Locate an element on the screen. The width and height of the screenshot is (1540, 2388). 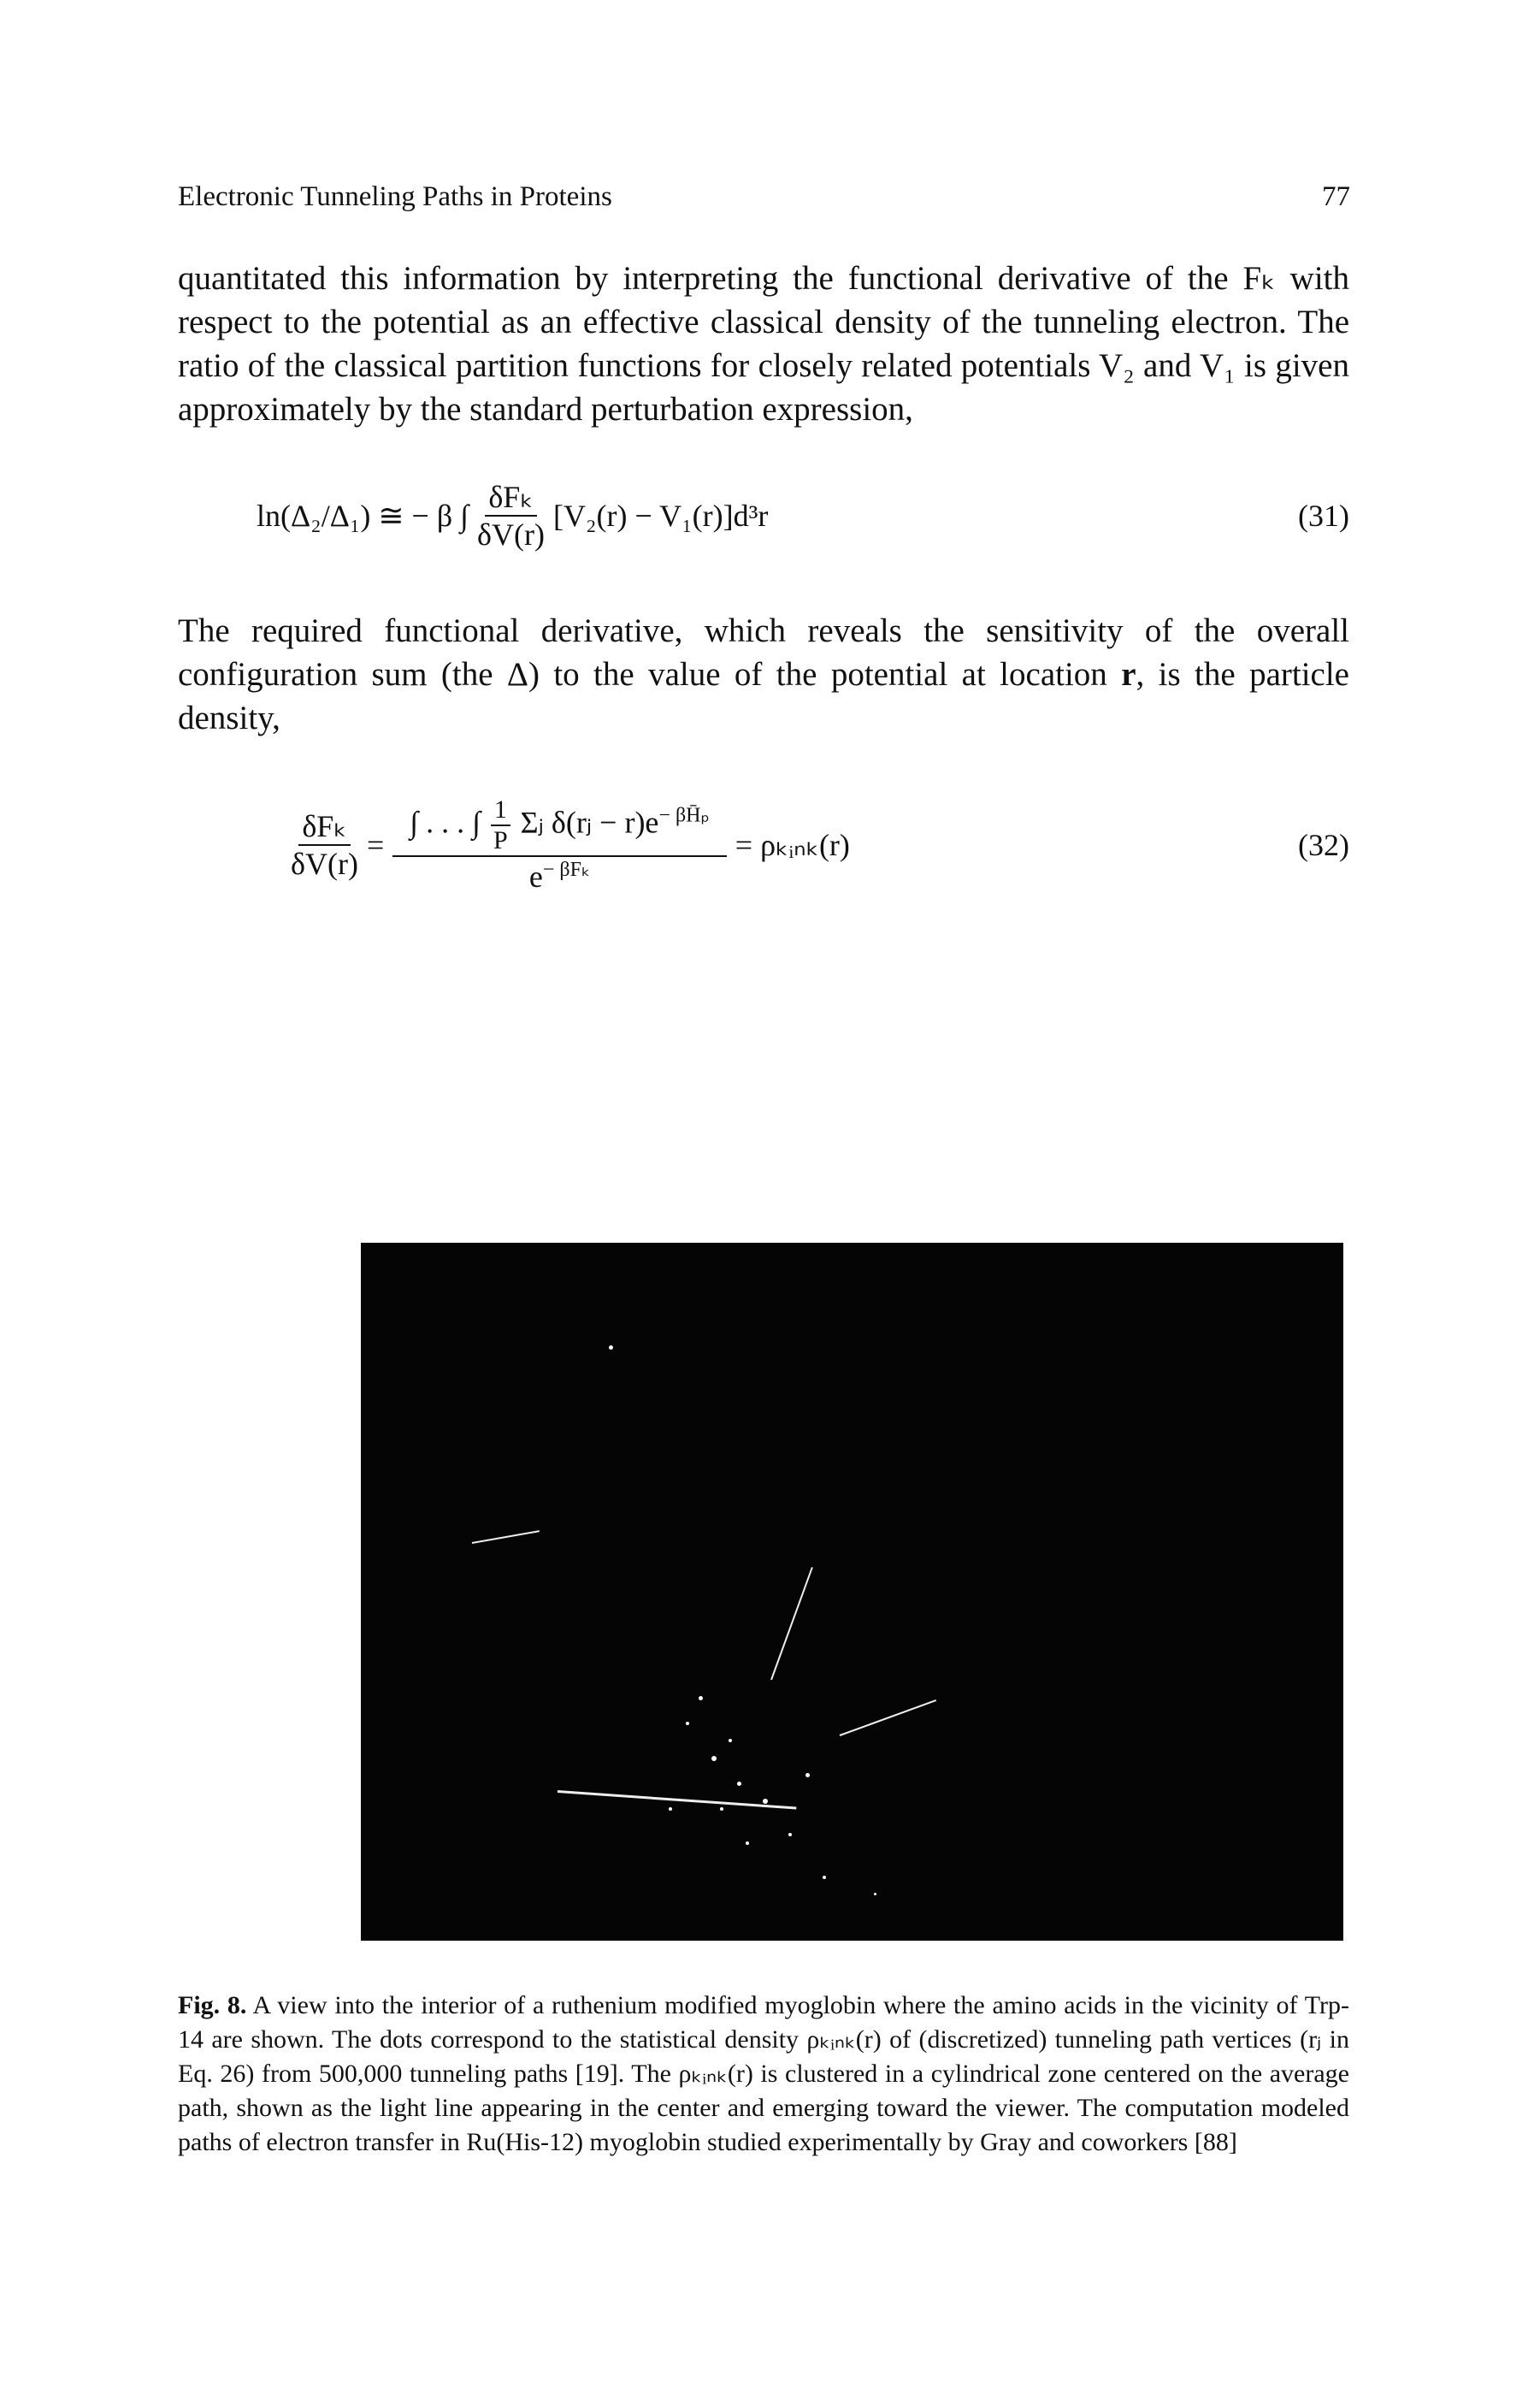
figure-label: Fig. 8. is located at coordinates (212, 2005).